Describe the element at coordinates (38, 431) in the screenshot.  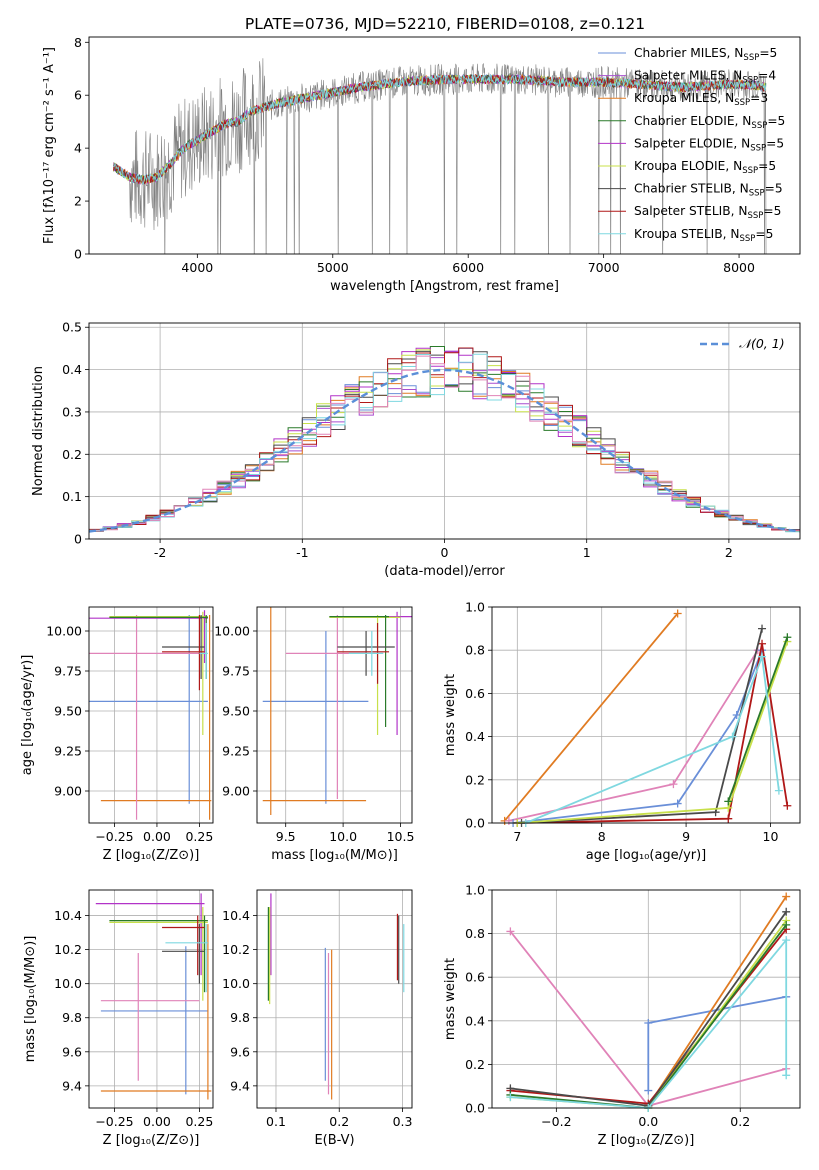
I see `residuals-ylabel: Normed distribution` at that location.